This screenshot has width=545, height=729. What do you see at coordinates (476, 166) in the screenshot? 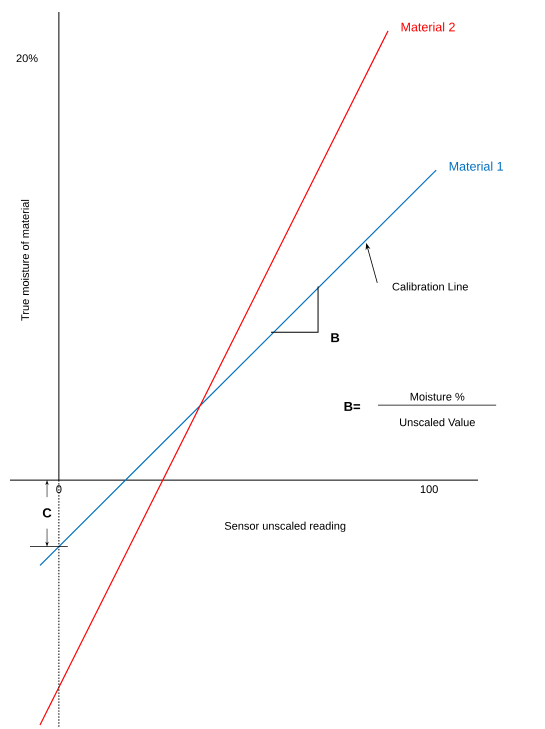
I see `series-label: Material 1` at bounding box center [476, 166].